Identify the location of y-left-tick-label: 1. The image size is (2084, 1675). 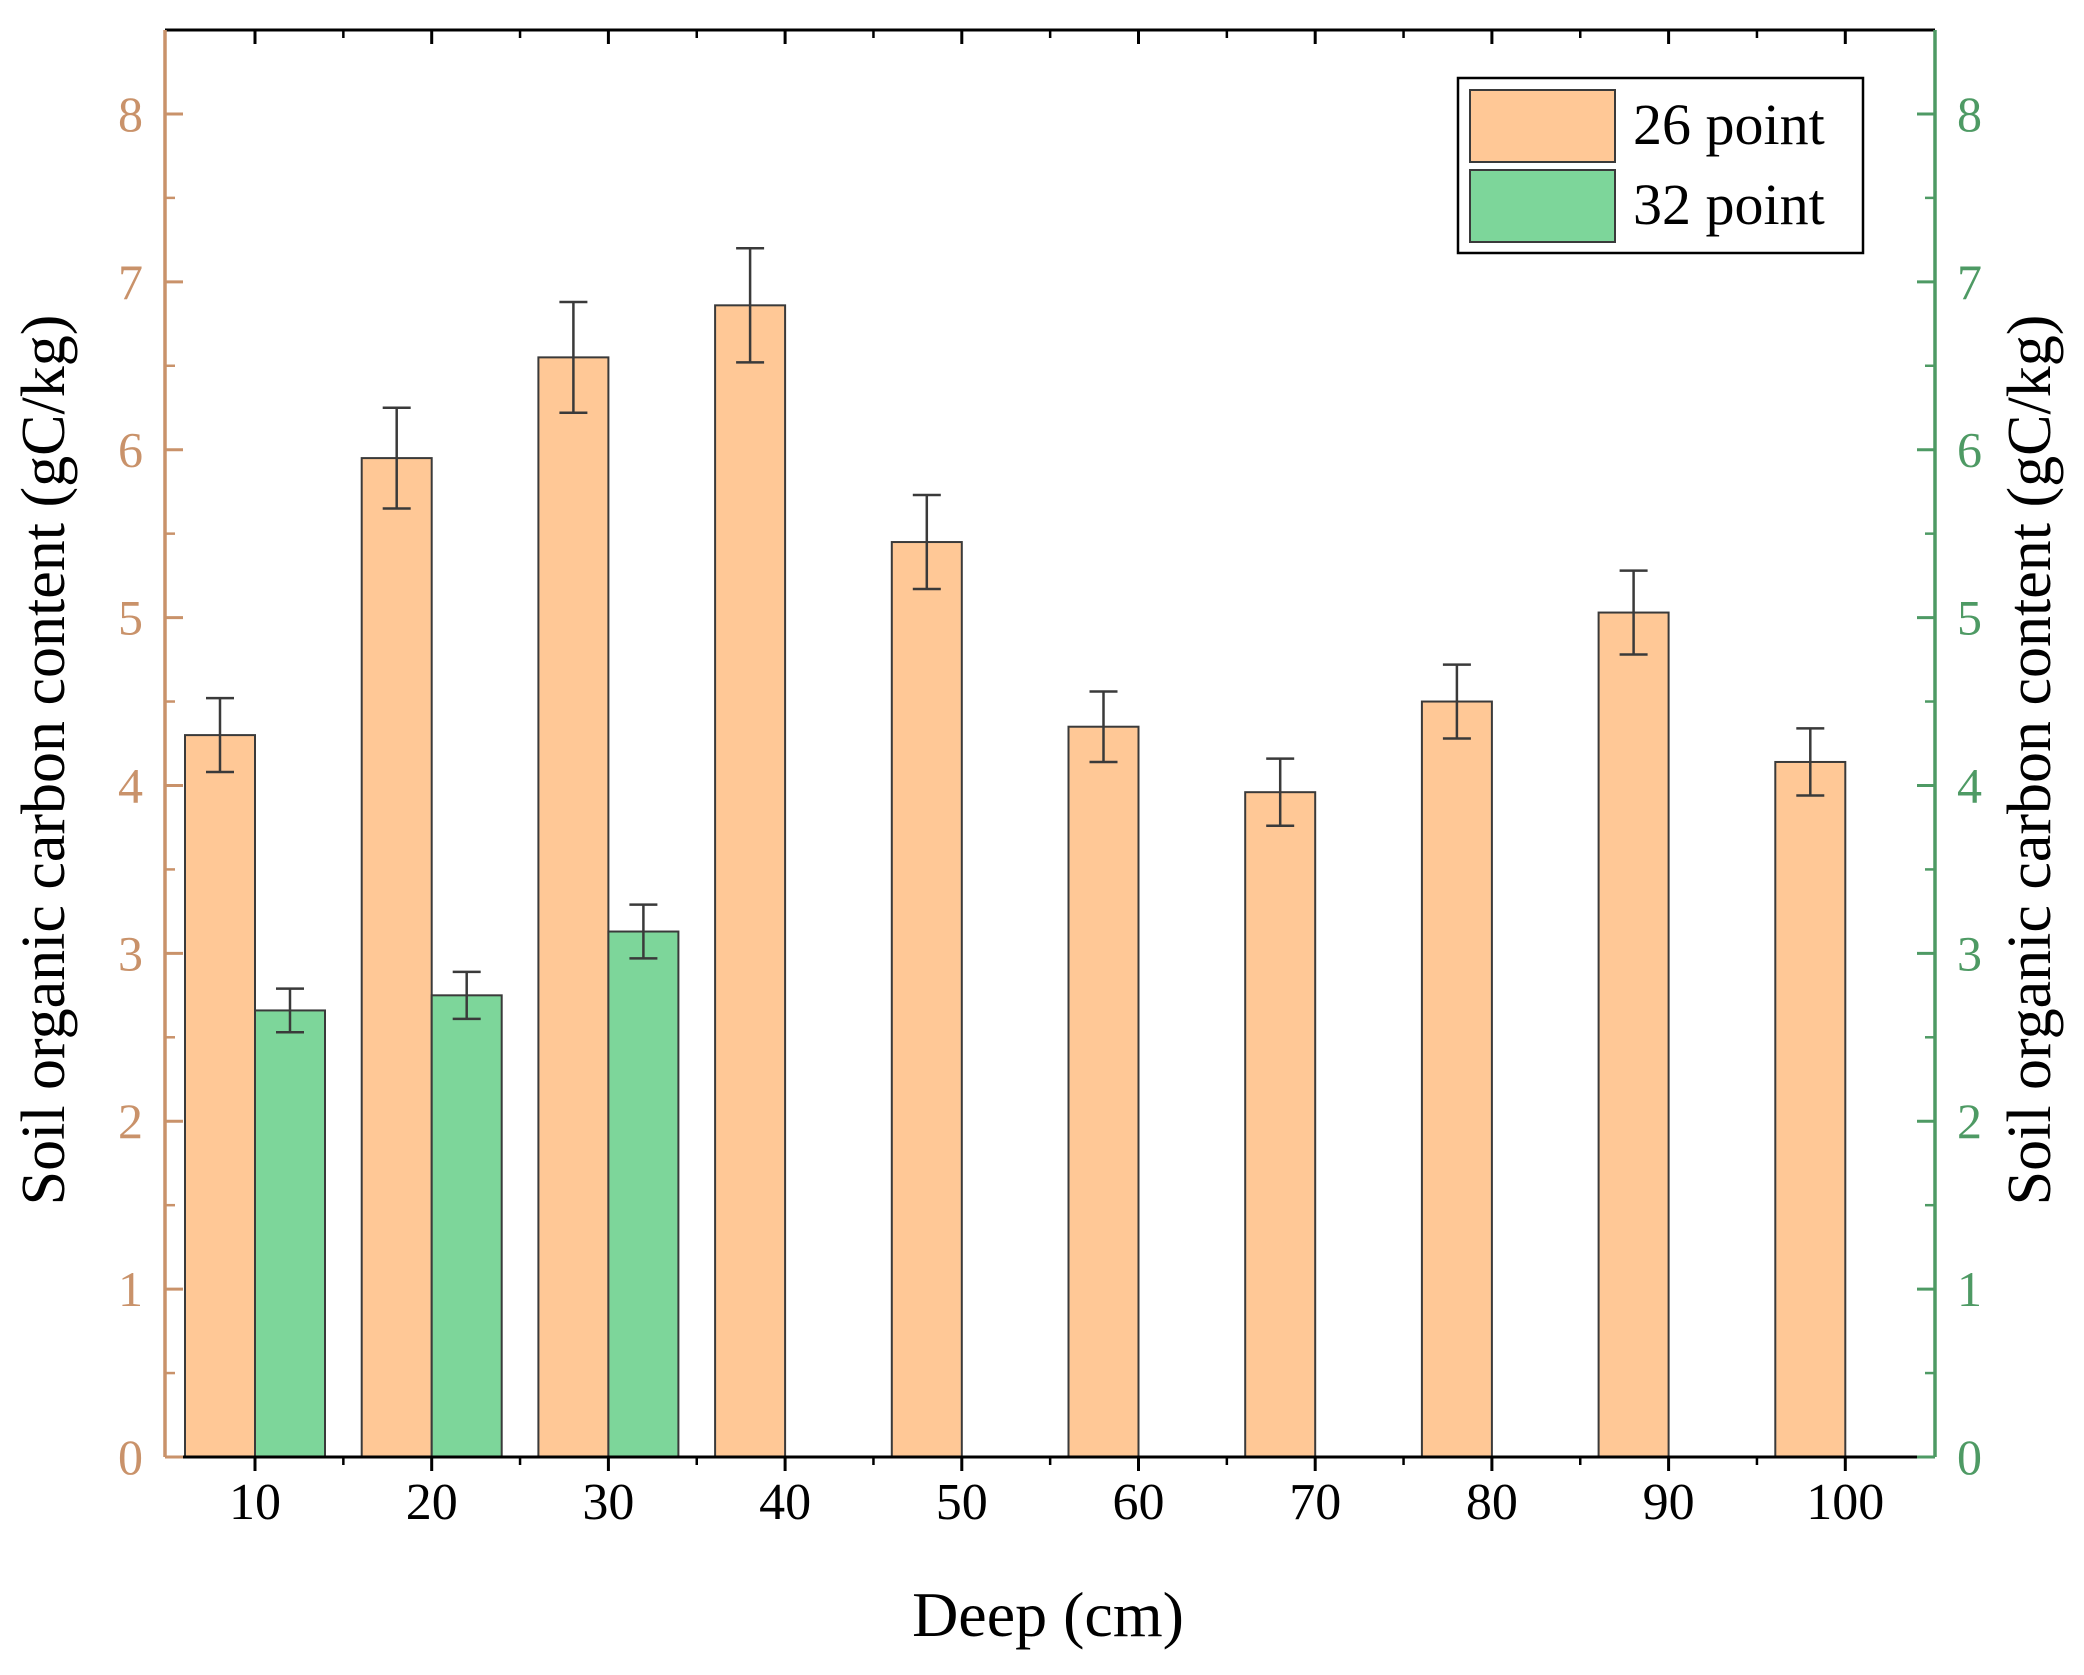
(130, 1289).